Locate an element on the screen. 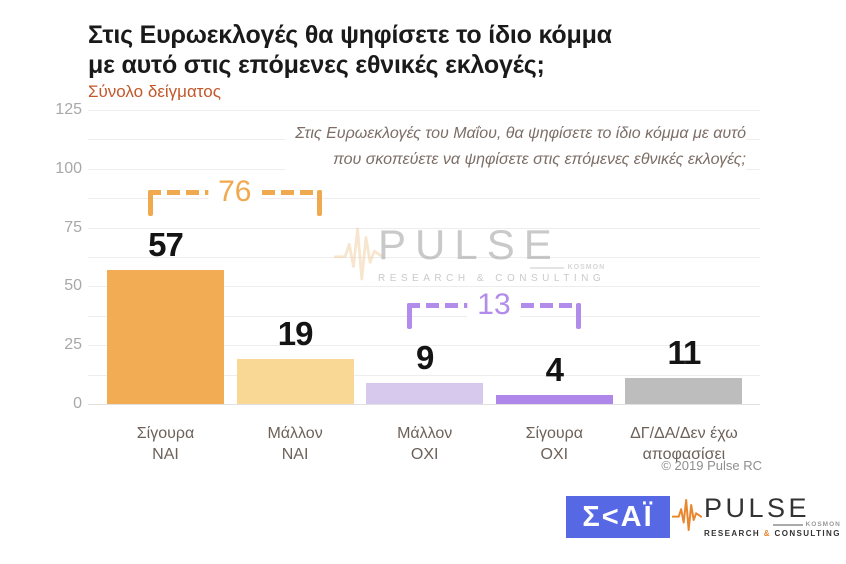 Image resolution: width=846 pixels, height=564 pixels. y-axis-tick-label: 50 is located at coordinates (73, 286).